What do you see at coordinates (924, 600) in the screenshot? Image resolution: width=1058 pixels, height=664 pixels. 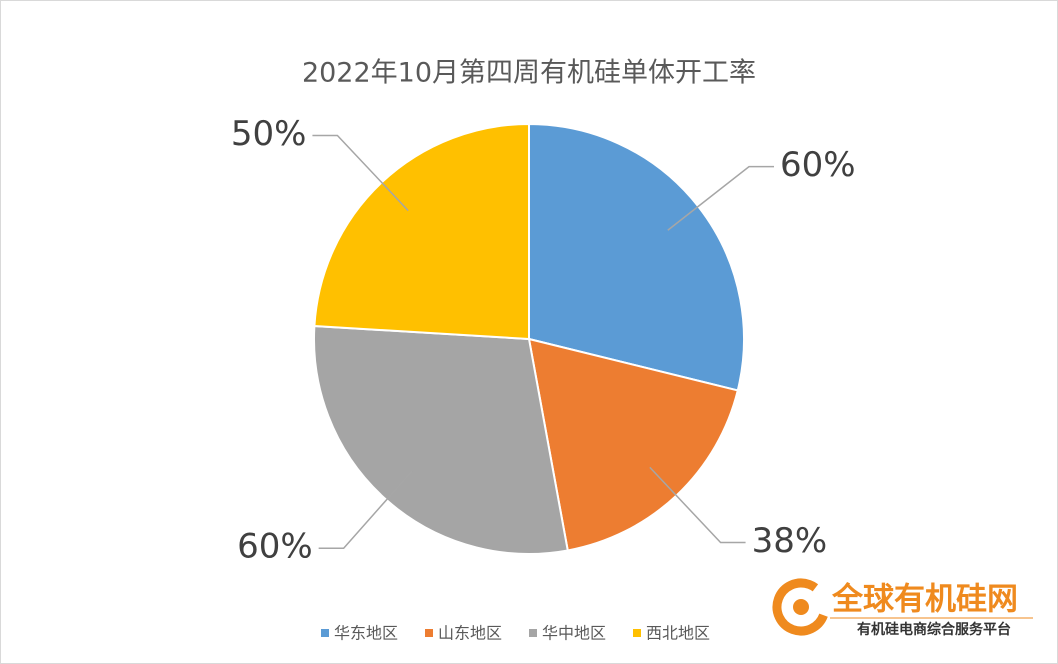 I see `watermark-title: 全球有机硅网` at bounding box center [924, 600].